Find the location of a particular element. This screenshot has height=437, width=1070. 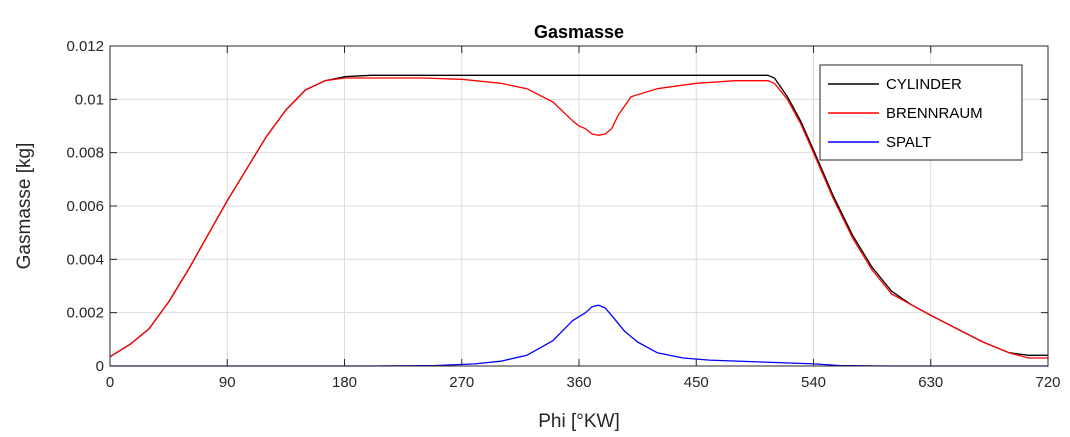

y-tick-label: 0 is located at coordinates (100, 366).